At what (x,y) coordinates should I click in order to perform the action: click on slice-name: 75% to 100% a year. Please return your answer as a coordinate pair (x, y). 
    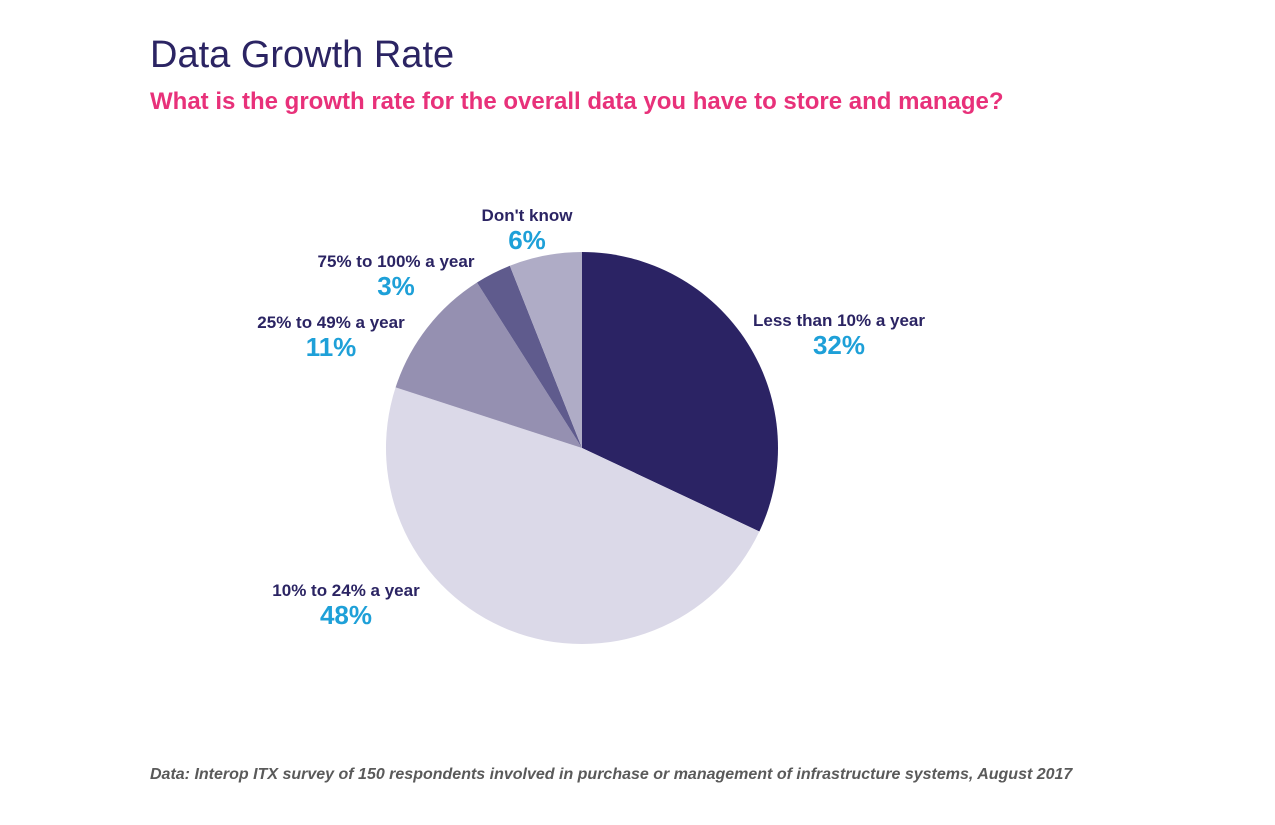
    Looking at the image, I should click on (396, 261).